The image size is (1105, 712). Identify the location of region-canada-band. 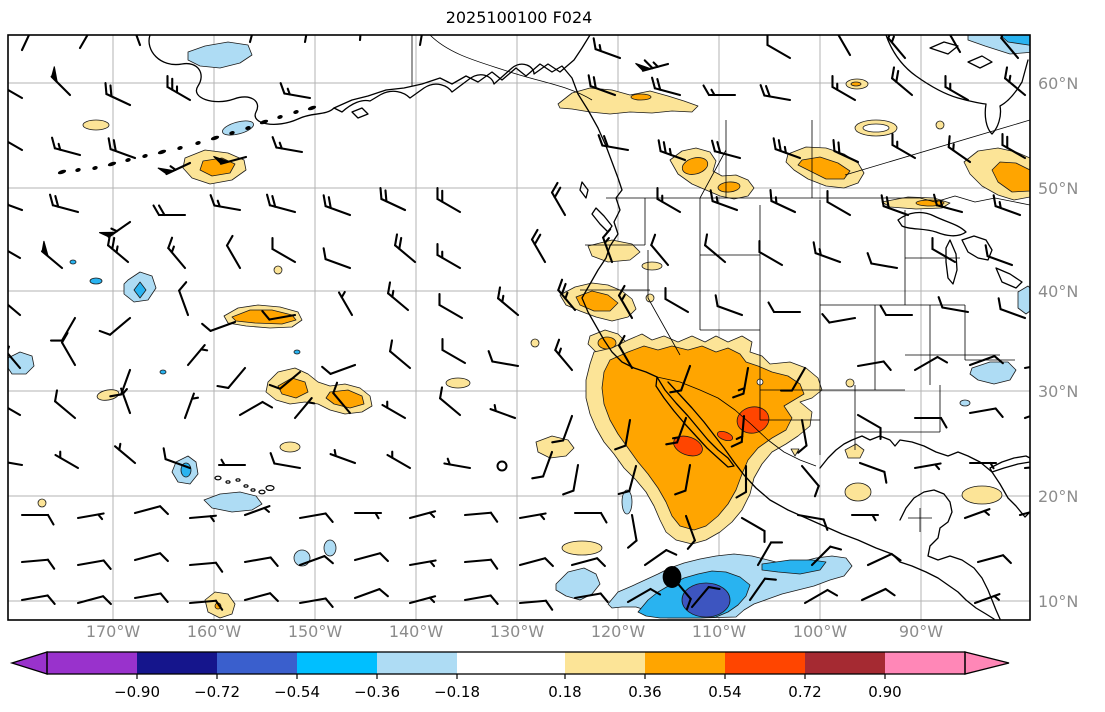
(628, 101).